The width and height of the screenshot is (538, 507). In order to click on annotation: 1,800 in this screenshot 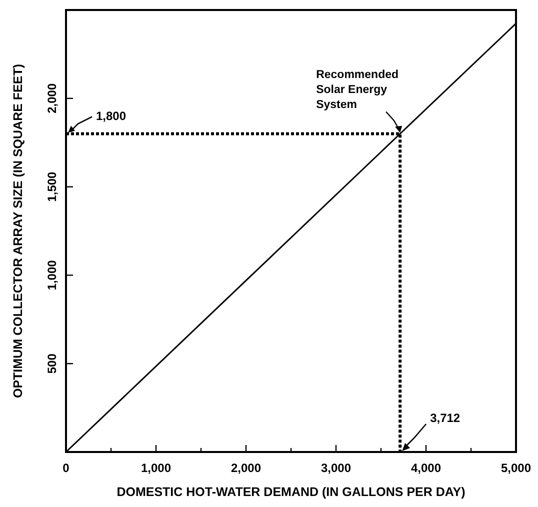, I will do `click(111, 115)`.